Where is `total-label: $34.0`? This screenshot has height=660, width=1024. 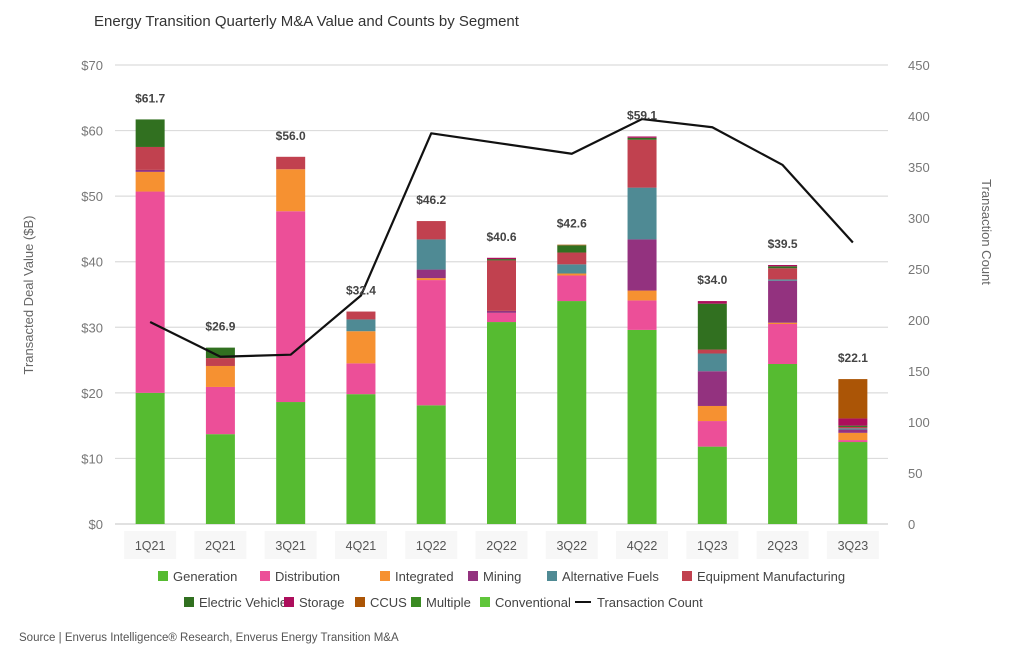 total-label: $34.0 is located at coordinates (712, 280).